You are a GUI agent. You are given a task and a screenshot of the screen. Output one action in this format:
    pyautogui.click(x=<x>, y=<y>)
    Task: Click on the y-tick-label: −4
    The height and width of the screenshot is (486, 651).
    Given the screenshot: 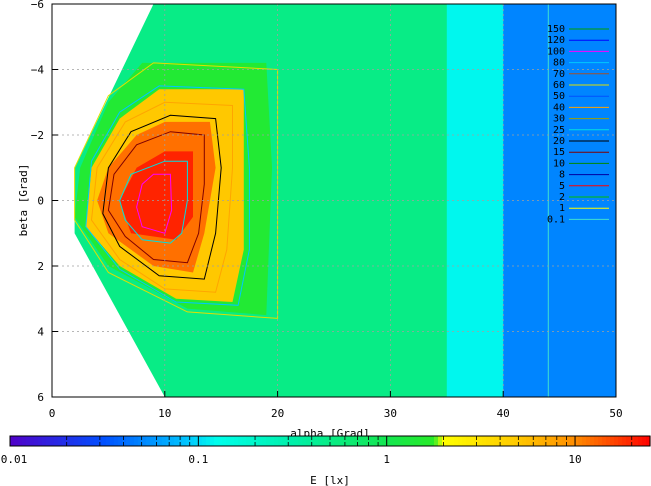 What is the action you would take?
    pyautogui.click(x=38, y=70)
    